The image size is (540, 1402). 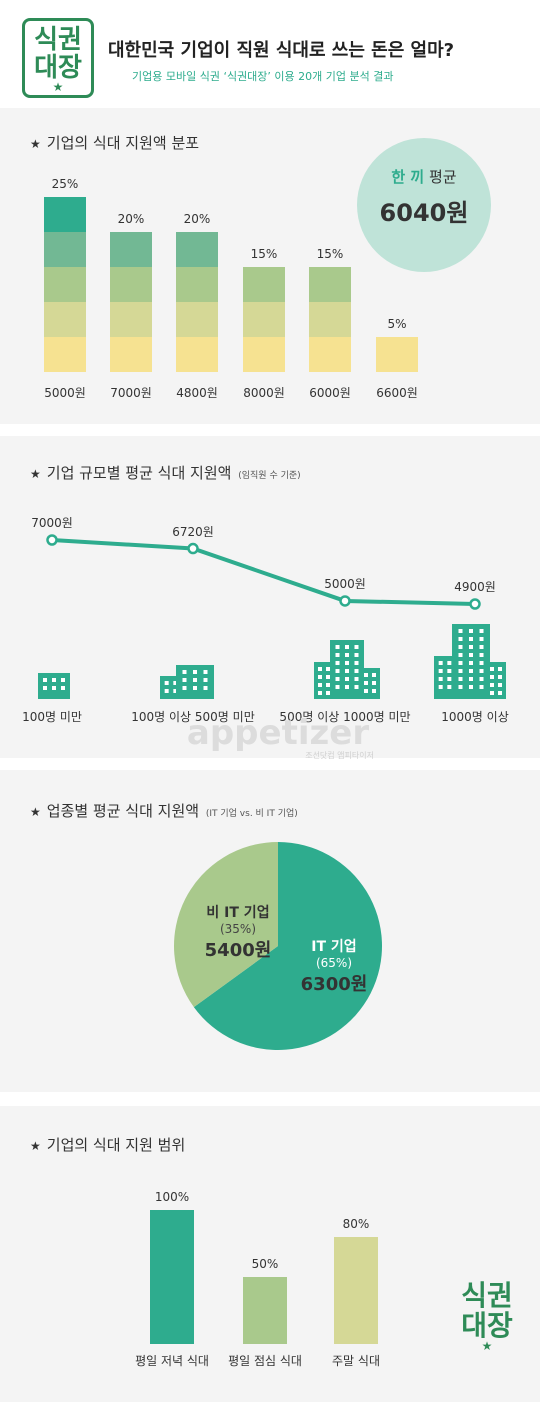 What do you see at coordinates (356, 1361) in the screenshot?
I see `bar-category-label: 주말 식대` at bounding box center [356, 1361].